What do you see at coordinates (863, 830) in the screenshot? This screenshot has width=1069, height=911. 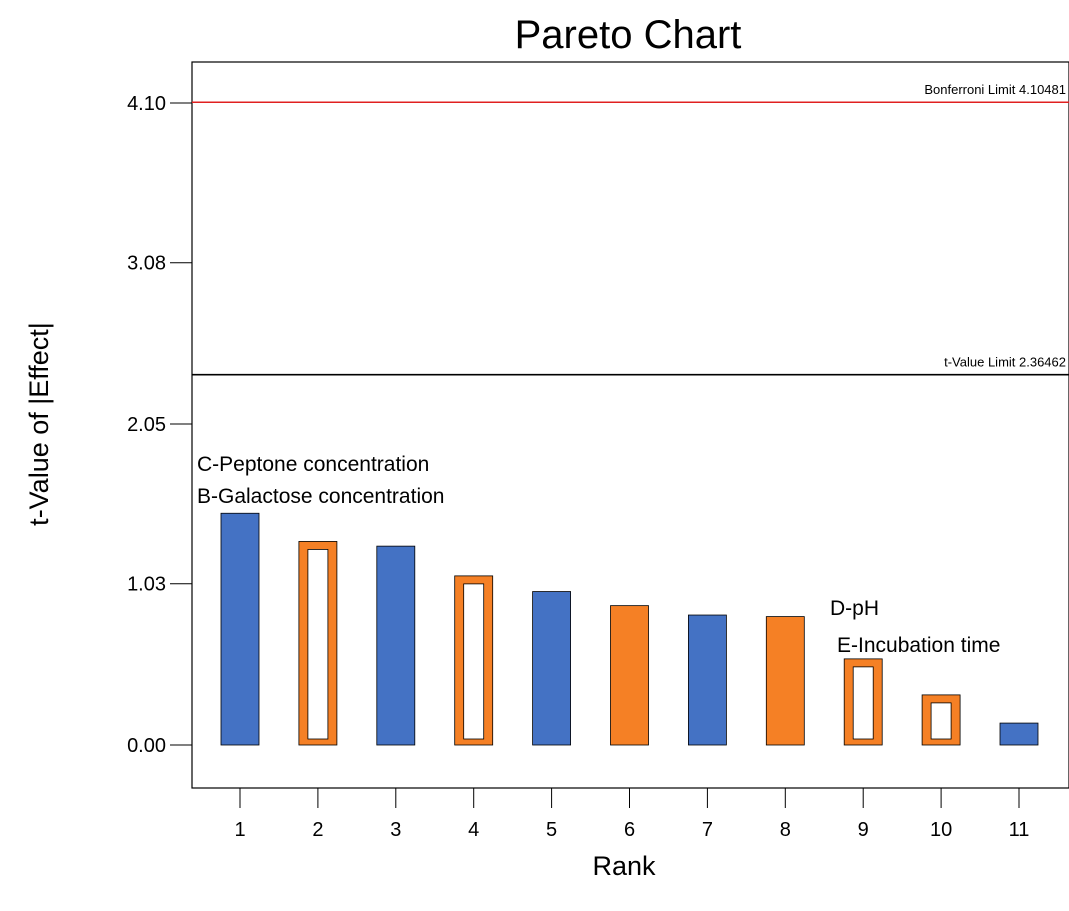 I see `x-tick-label-9: 9` at bounding box center [863, 830].